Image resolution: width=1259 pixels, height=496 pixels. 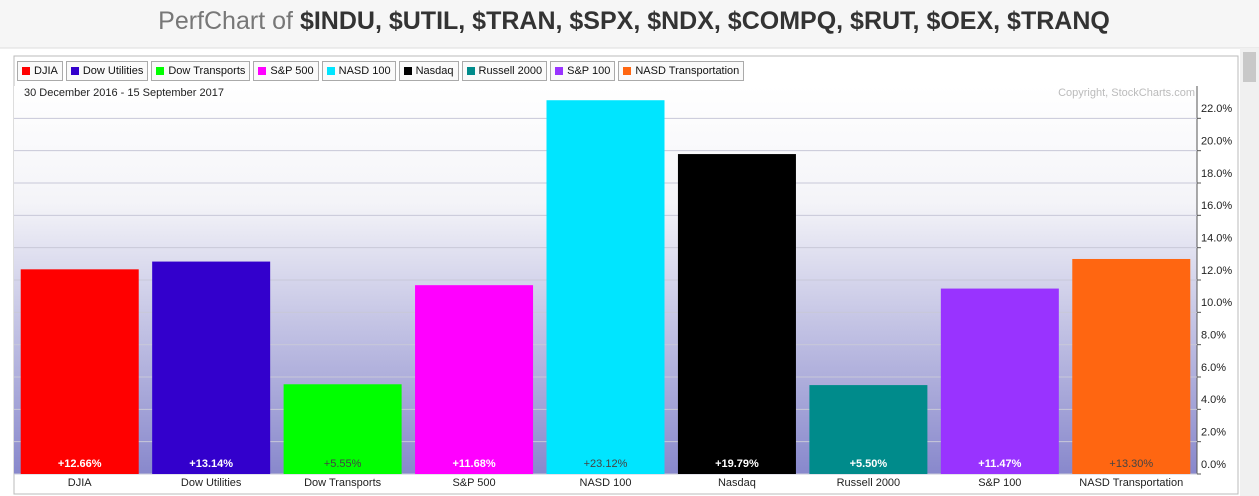 I want to click on legend-item: Nasdaq, so click(x=428, y=71).